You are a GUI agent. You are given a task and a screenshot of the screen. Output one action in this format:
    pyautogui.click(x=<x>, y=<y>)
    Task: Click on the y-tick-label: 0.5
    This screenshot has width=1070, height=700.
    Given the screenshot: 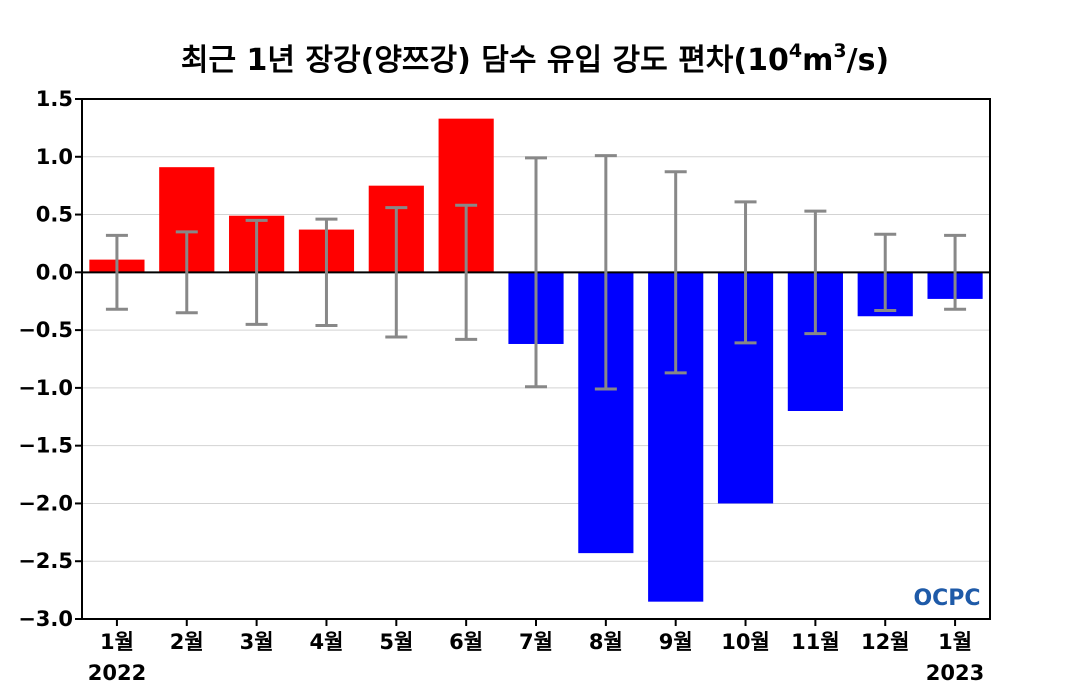 What is the action you would take?
    pyautogui.click(x=54, y=215)
    